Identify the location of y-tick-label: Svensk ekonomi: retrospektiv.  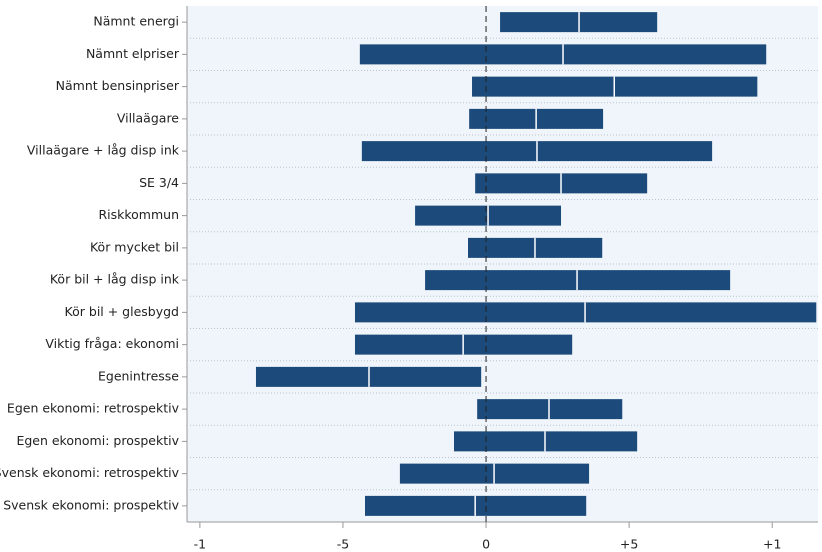
(90, 472).